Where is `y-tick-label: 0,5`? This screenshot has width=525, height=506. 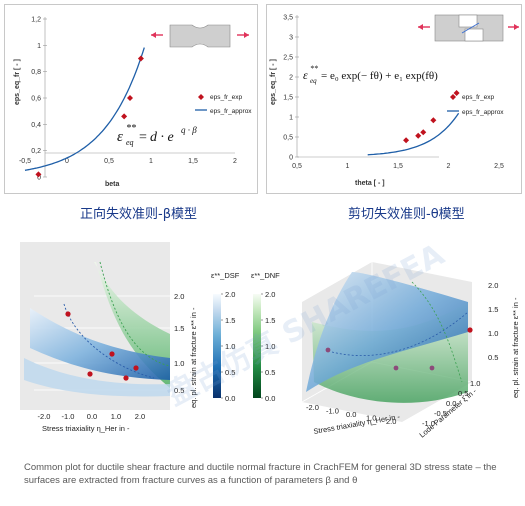
y-tick-label: 0,5 is located at coordinates (288, 138).